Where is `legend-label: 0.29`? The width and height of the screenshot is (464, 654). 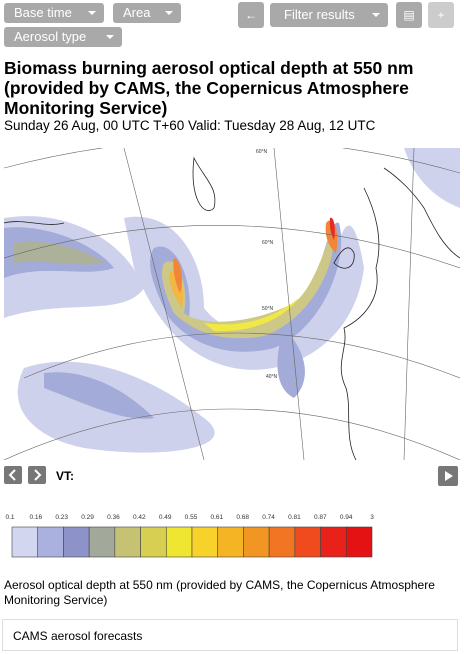 legend-label: 0.29 is located at coordinates (87, 517).